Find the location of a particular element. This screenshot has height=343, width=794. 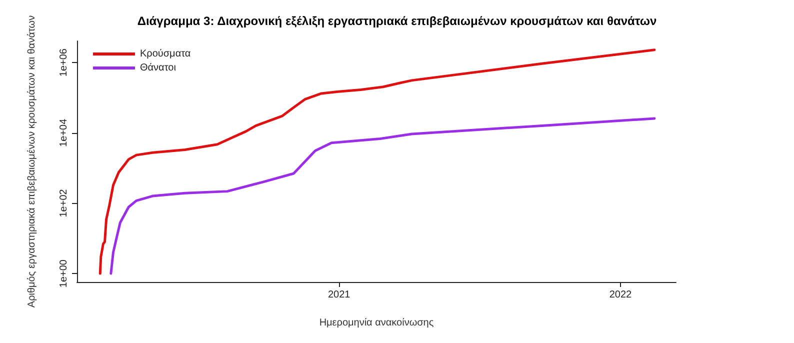

chart-title: Διάγραμμα 3: Διαχρονική εξέλιξη εργαστηριακά επιβεβαιωμένων κρουσμάτων και θανάτων is located at coordinates (397, 21).